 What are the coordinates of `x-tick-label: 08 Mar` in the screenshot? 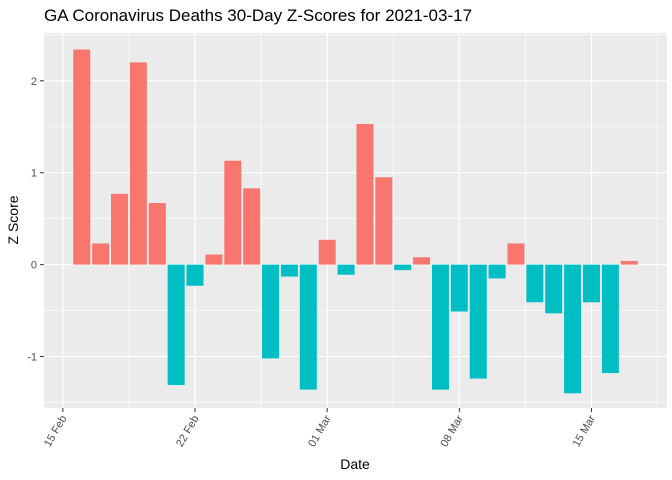 It's located at (452, 431).